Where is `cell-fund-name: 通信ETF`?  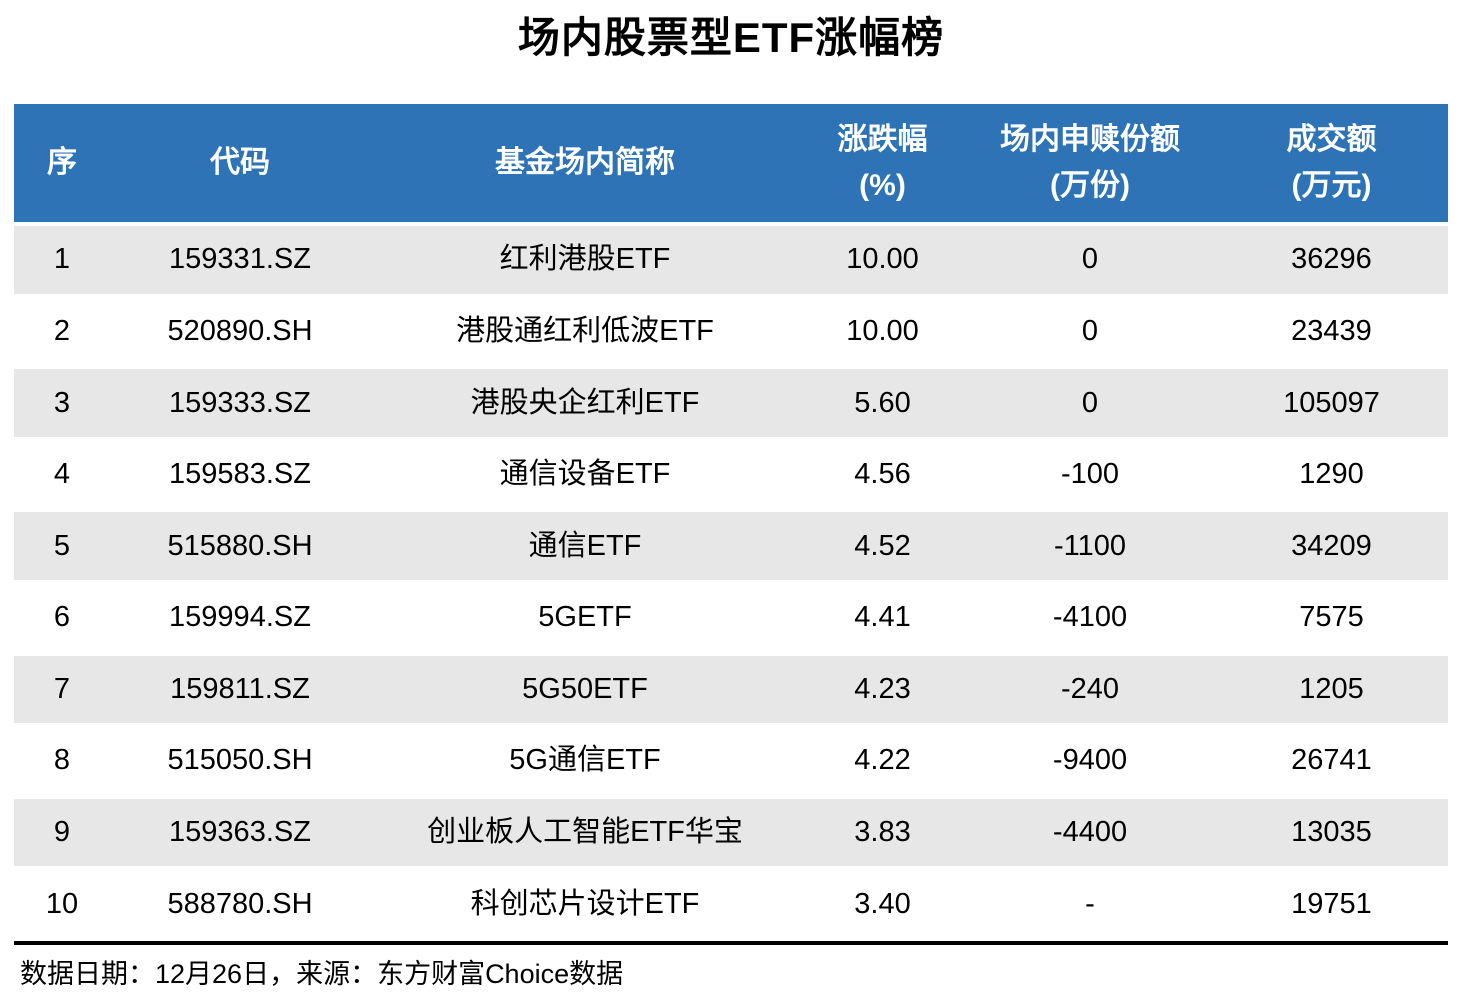
cell-fund-name: 通信ETF is located at coordinates (585, 545).